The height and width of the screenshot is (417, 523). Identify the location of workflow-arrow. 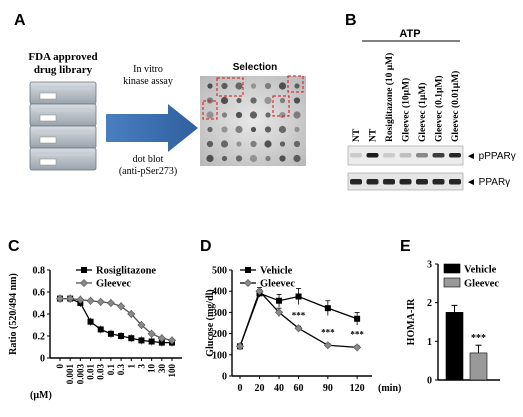
(152, 128).